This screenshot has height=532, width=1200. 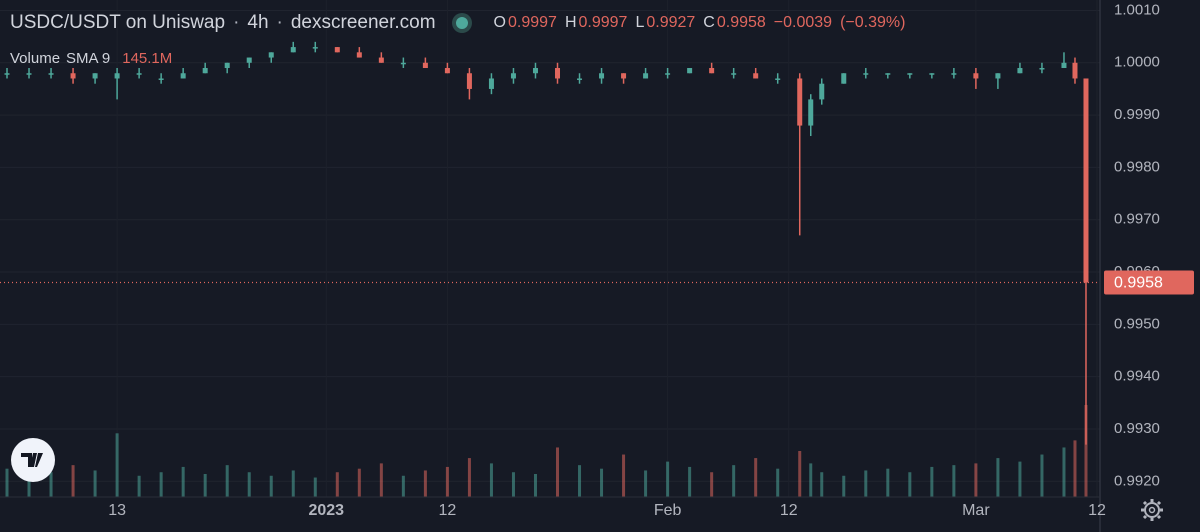 I want to click on pair: USDC/USDT on Uniswap, so click(x=118, y=22).